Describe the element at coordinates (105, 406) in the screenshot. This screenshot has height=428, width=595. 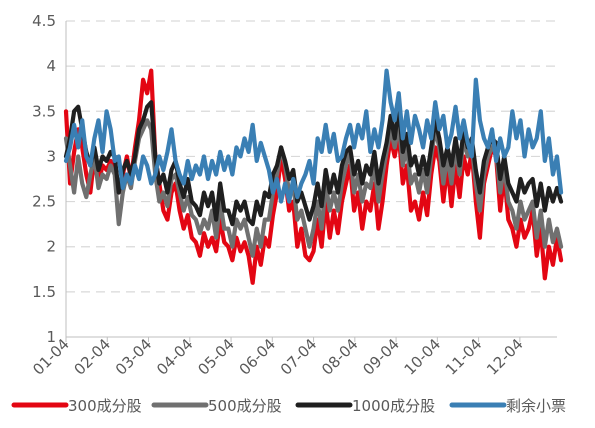
I see `legend-label: 300成分股` at that location.